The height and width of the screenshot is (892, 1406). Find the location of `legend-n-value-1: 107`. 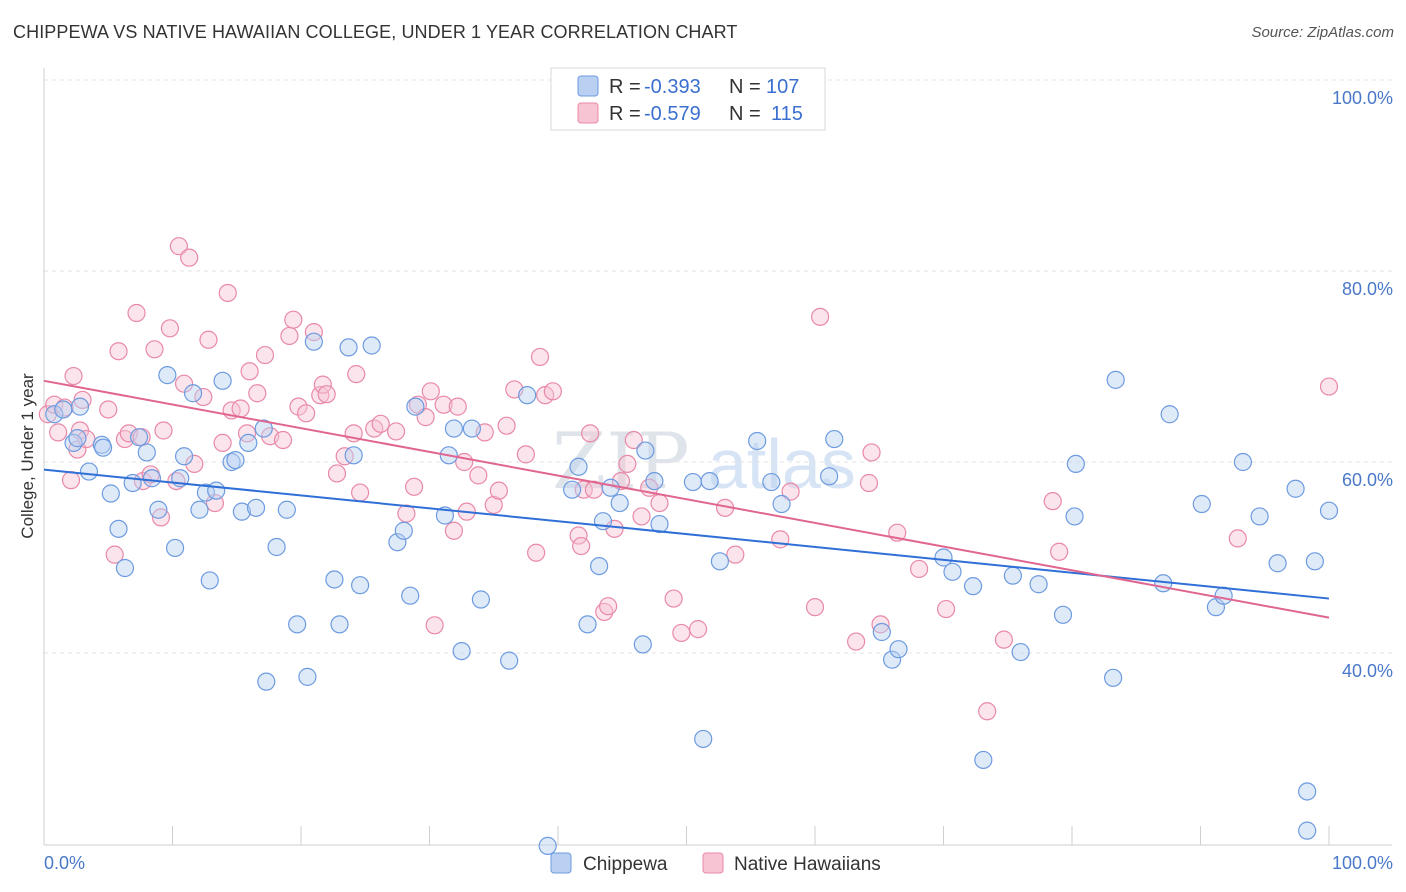

legend-n-value-1: 107 is located at coordinates (782, 87).